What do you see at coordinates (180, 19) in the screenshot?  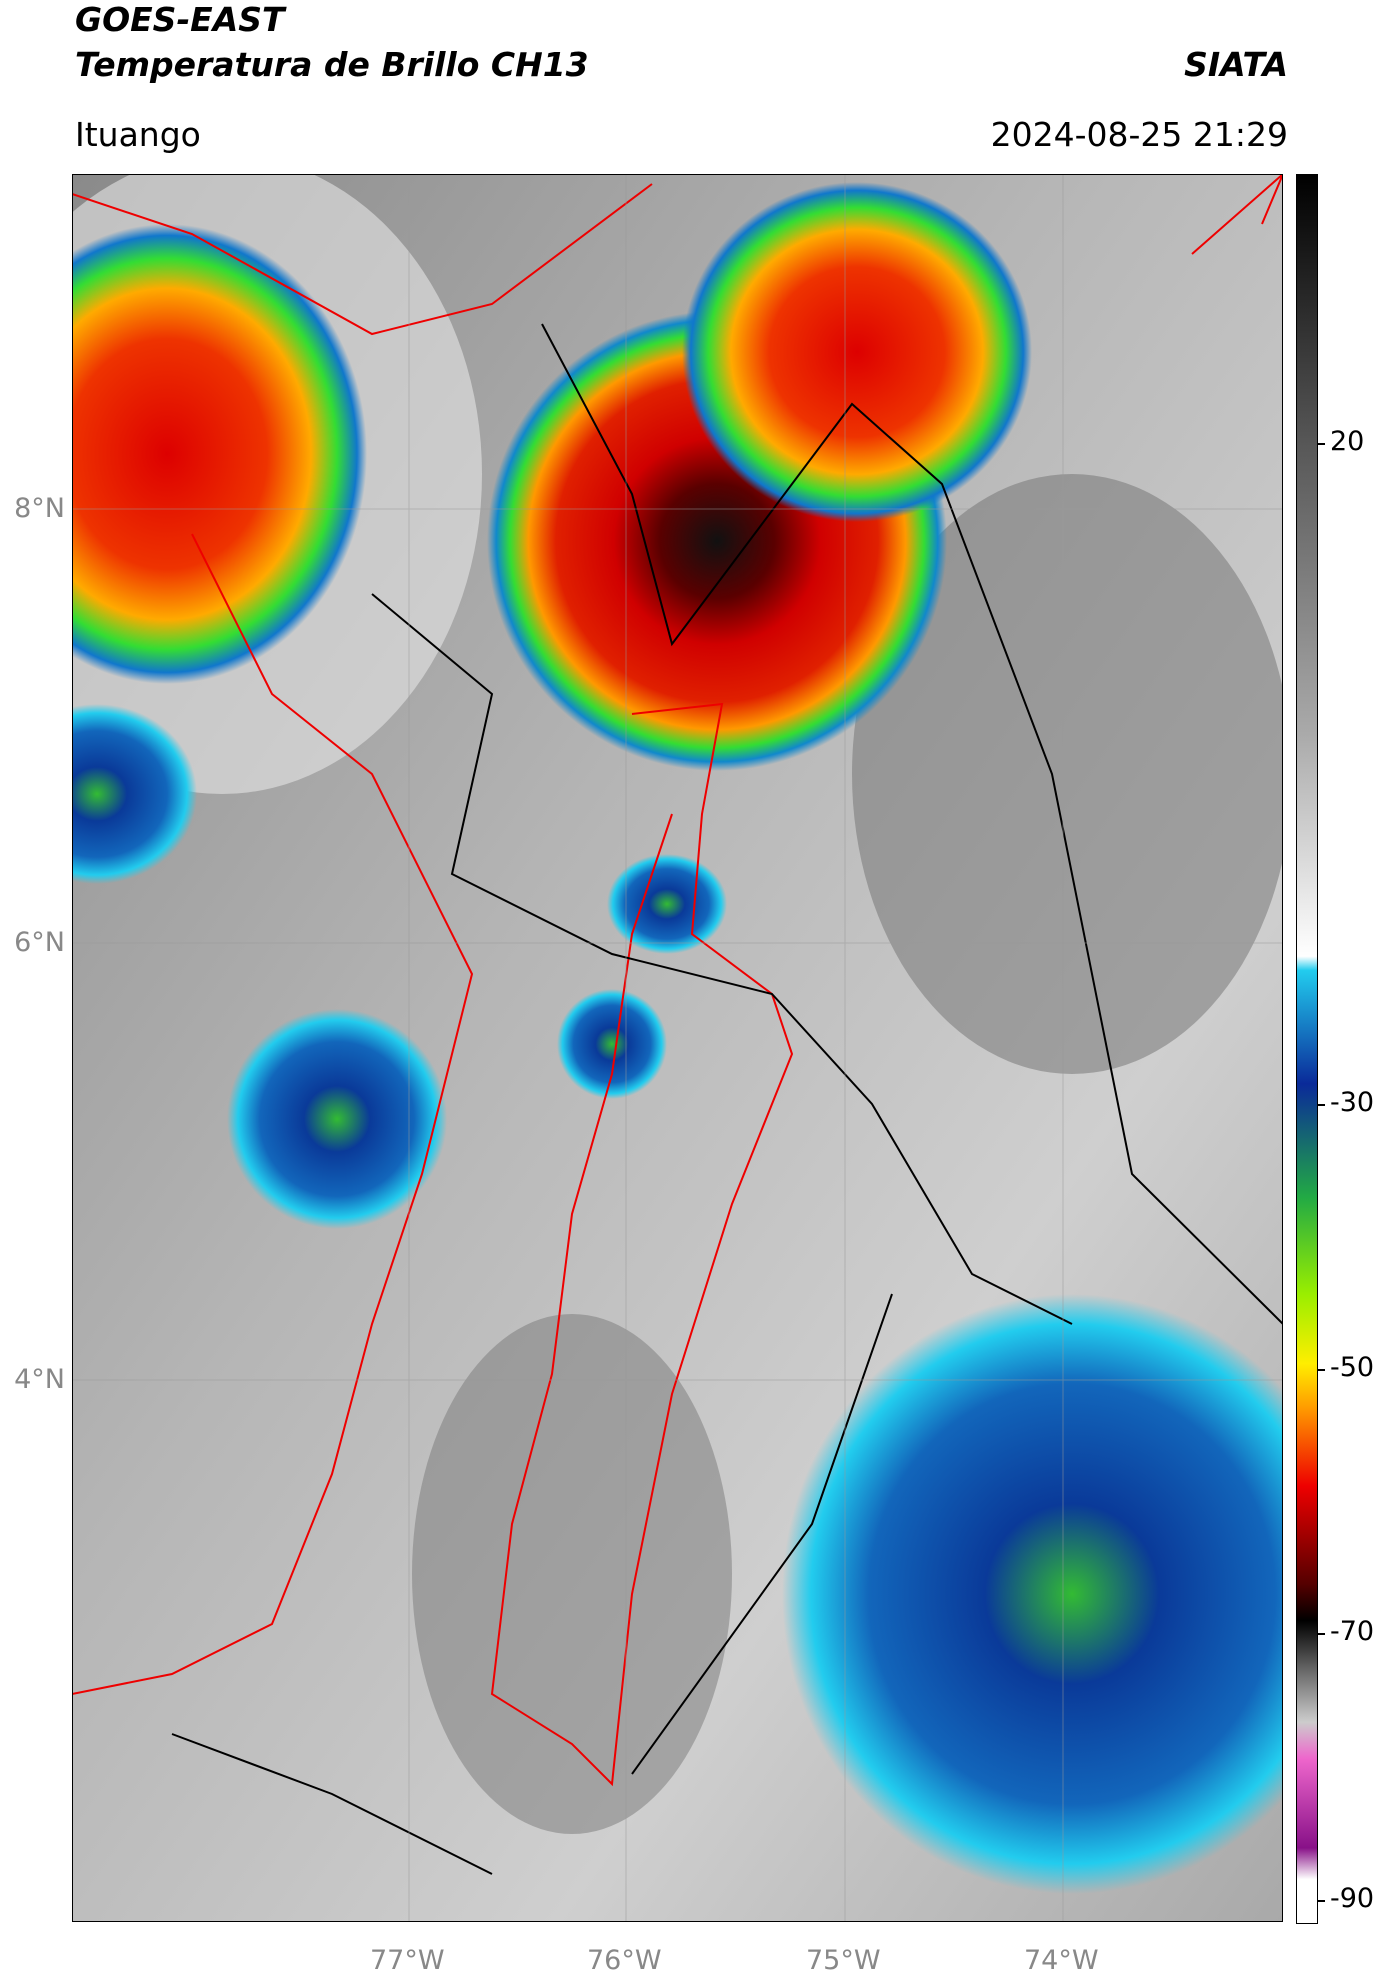 I see `title: GOES-EAST` at bounding box center [180, 19].